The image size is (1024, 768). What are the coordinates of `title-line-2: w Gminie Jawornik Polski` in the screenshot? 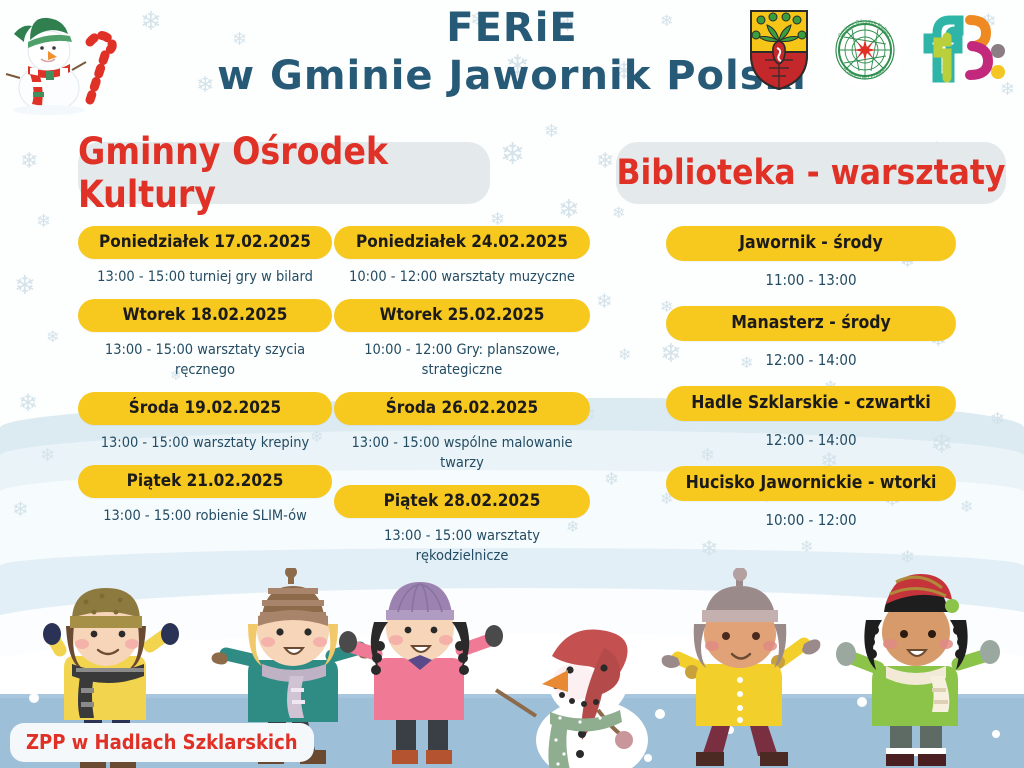 It's located at (512, 76).